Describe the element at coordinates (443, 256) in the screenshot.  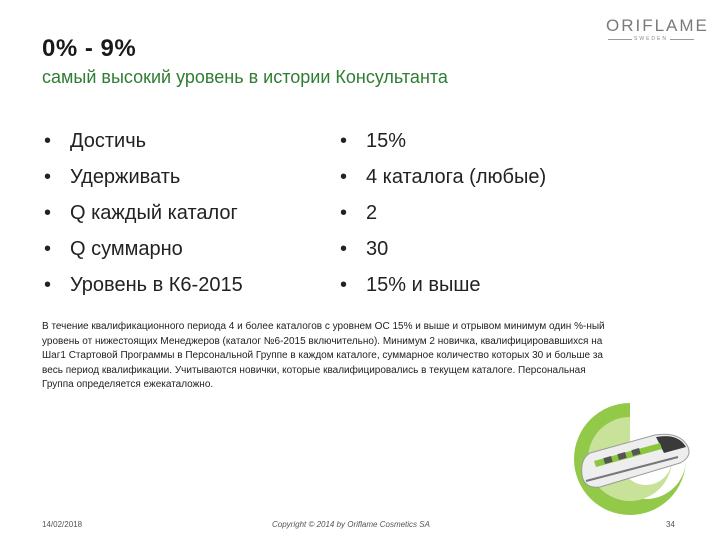
I see `list-item: • 30` at that location.